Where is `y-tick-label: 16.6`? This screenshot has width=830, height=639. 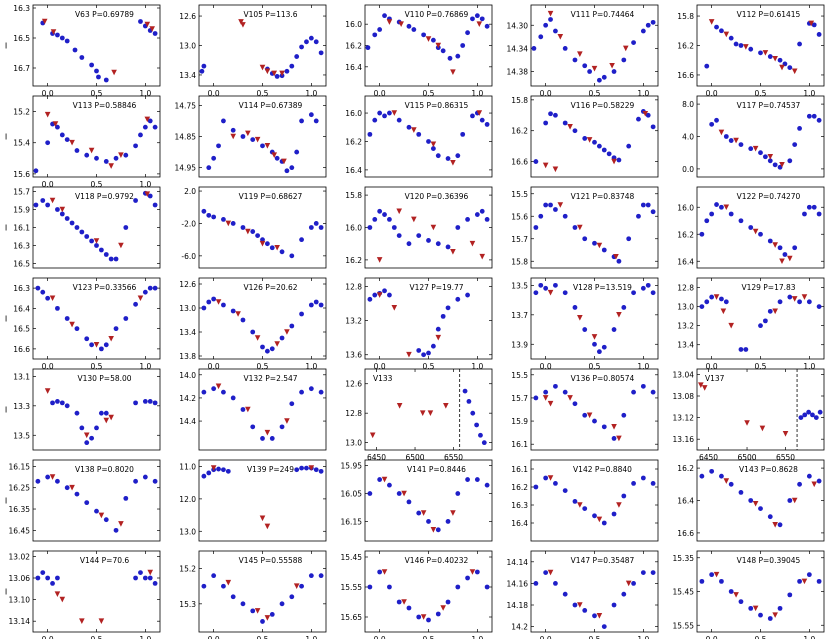
y-tick-label: 16.6 is located at coordinates (519, 162).